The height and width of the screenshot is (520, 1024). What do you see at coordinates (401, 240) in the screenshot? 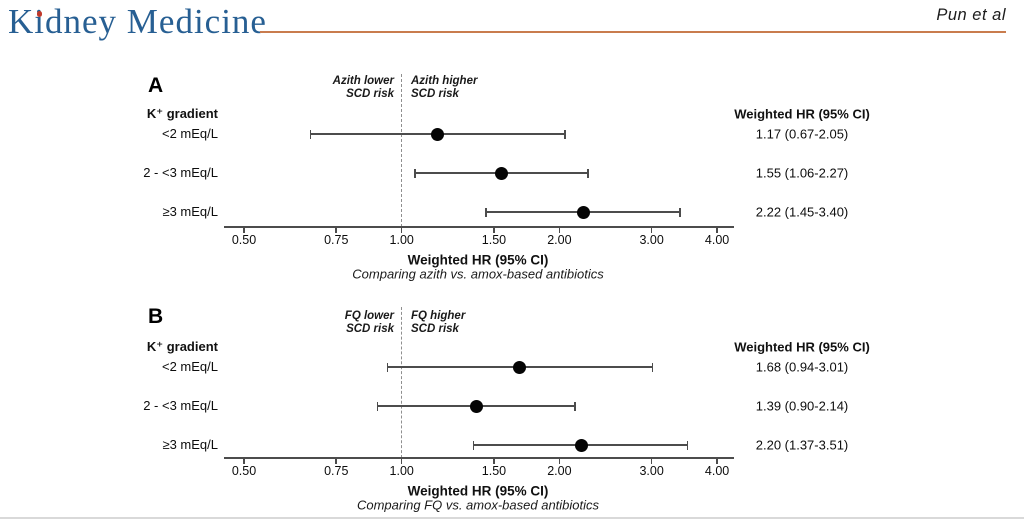
I see `x-tick-label-a-2: 1.00` at bounding box center [401, 240].